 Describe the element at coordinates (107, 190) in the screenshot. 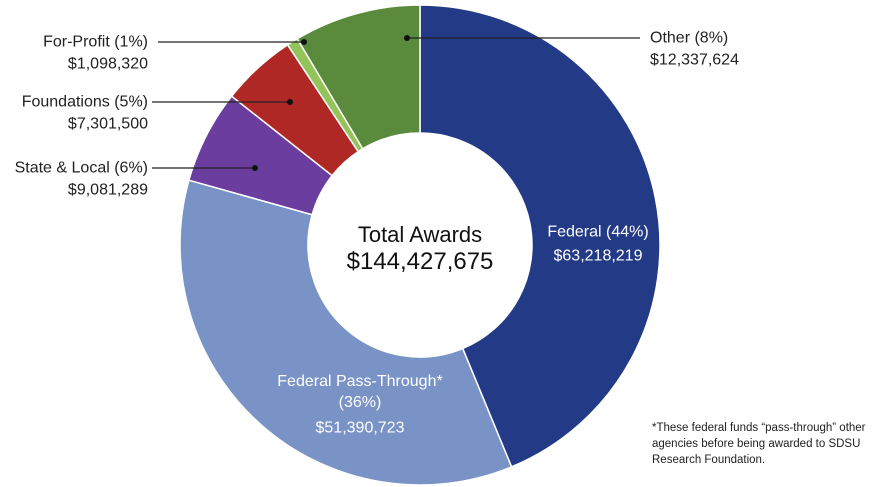

I see `slice-value: $9,081,289` at that location.